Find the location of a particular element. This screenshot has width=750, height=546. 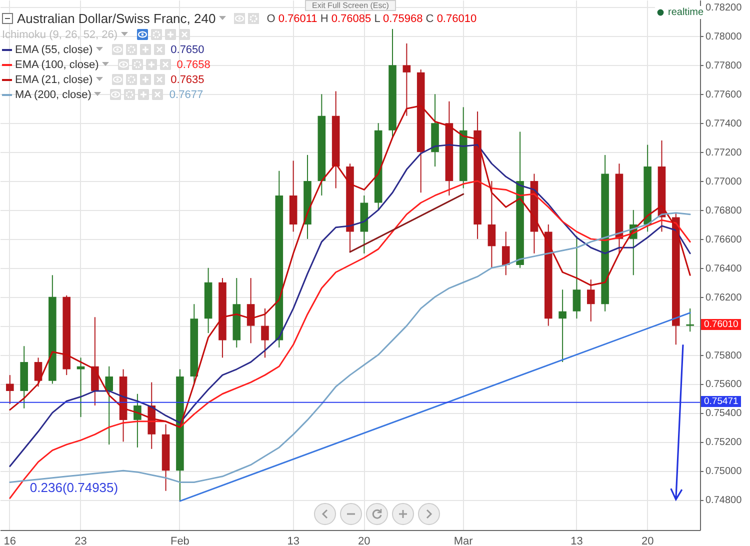

annotation: 0.7650 is located at coordinates (187, 50).